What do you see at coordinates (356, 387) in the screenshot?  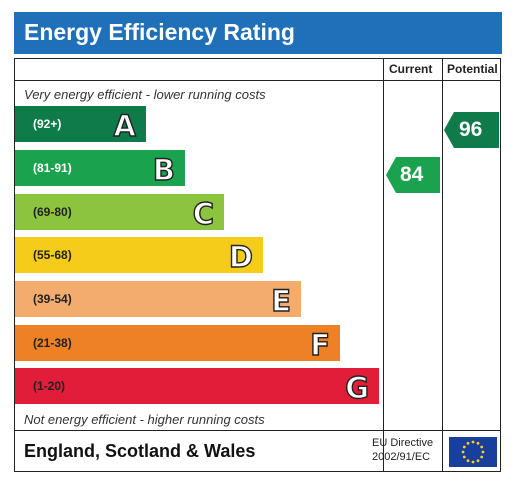 I see `band-g-letter: G` at bounding box center [356, 387].